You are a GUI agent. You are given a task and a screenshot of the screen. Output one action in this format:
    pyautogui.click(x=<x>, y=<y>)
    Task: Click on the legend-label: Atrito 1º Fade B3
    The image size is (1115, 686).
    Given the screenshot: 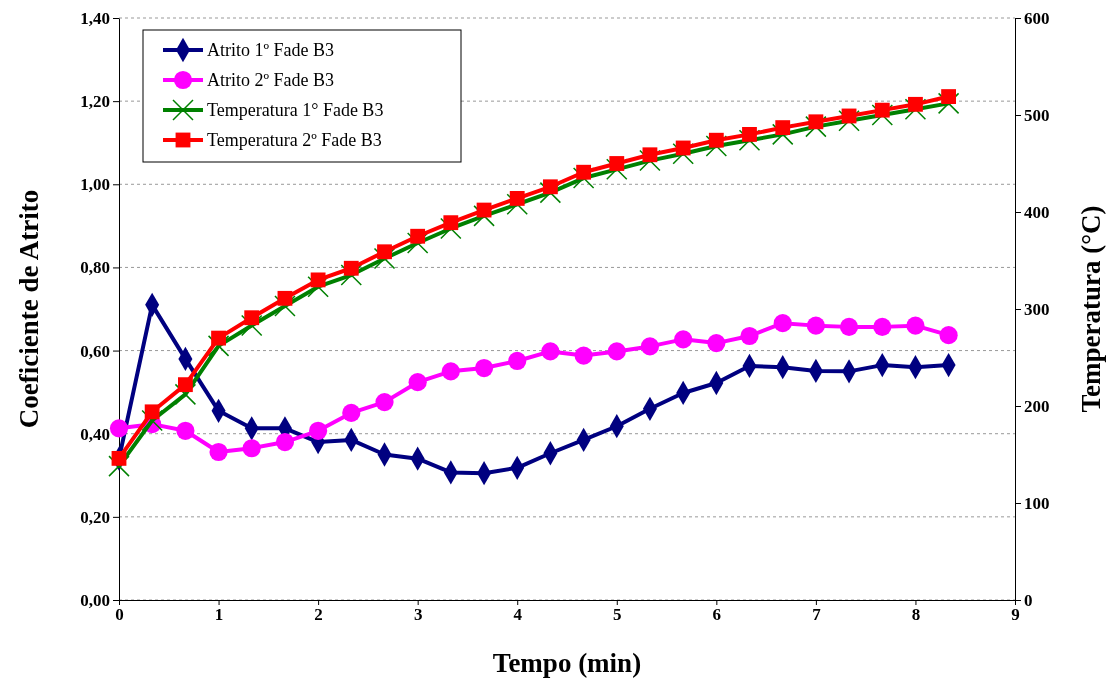 What is the action you would take?
    pyautogui.click(x=271, y=50)
    